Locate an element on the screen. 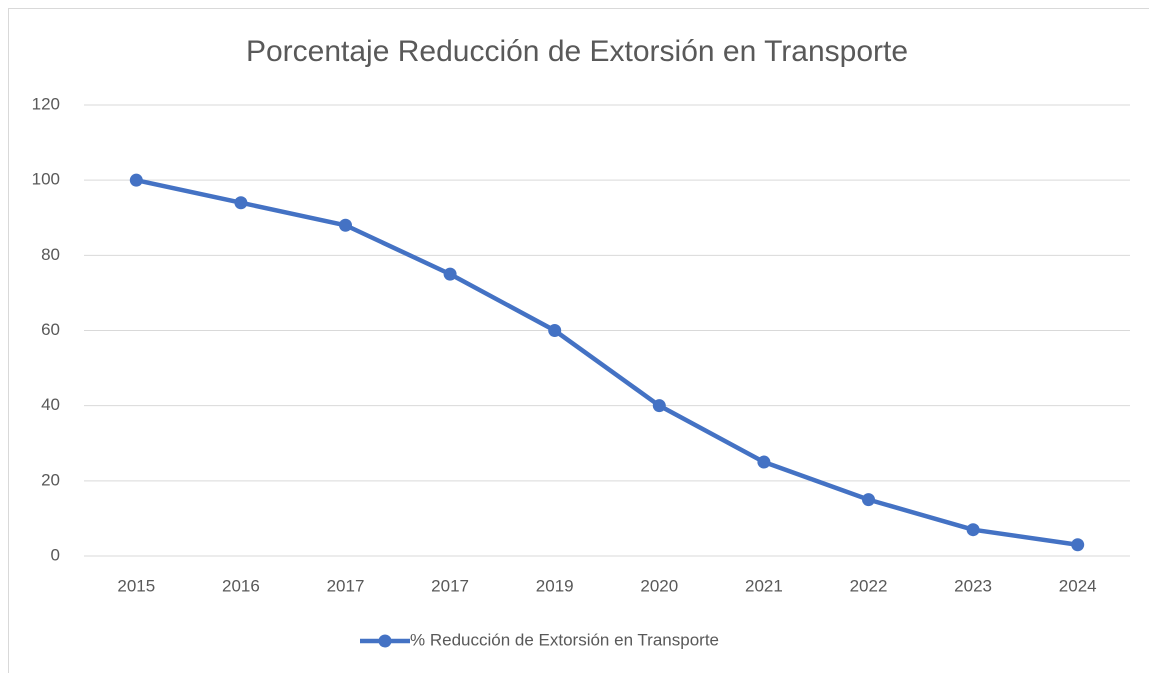  y-tick-label: 100 is located at coordinates (46, 179).